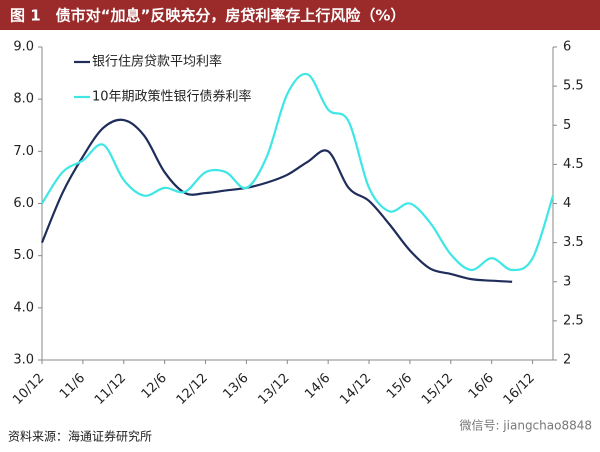 The width and height of the screenshot is (600, 452). I want to click on x-tick-label: 15/6, so click(399, 386).